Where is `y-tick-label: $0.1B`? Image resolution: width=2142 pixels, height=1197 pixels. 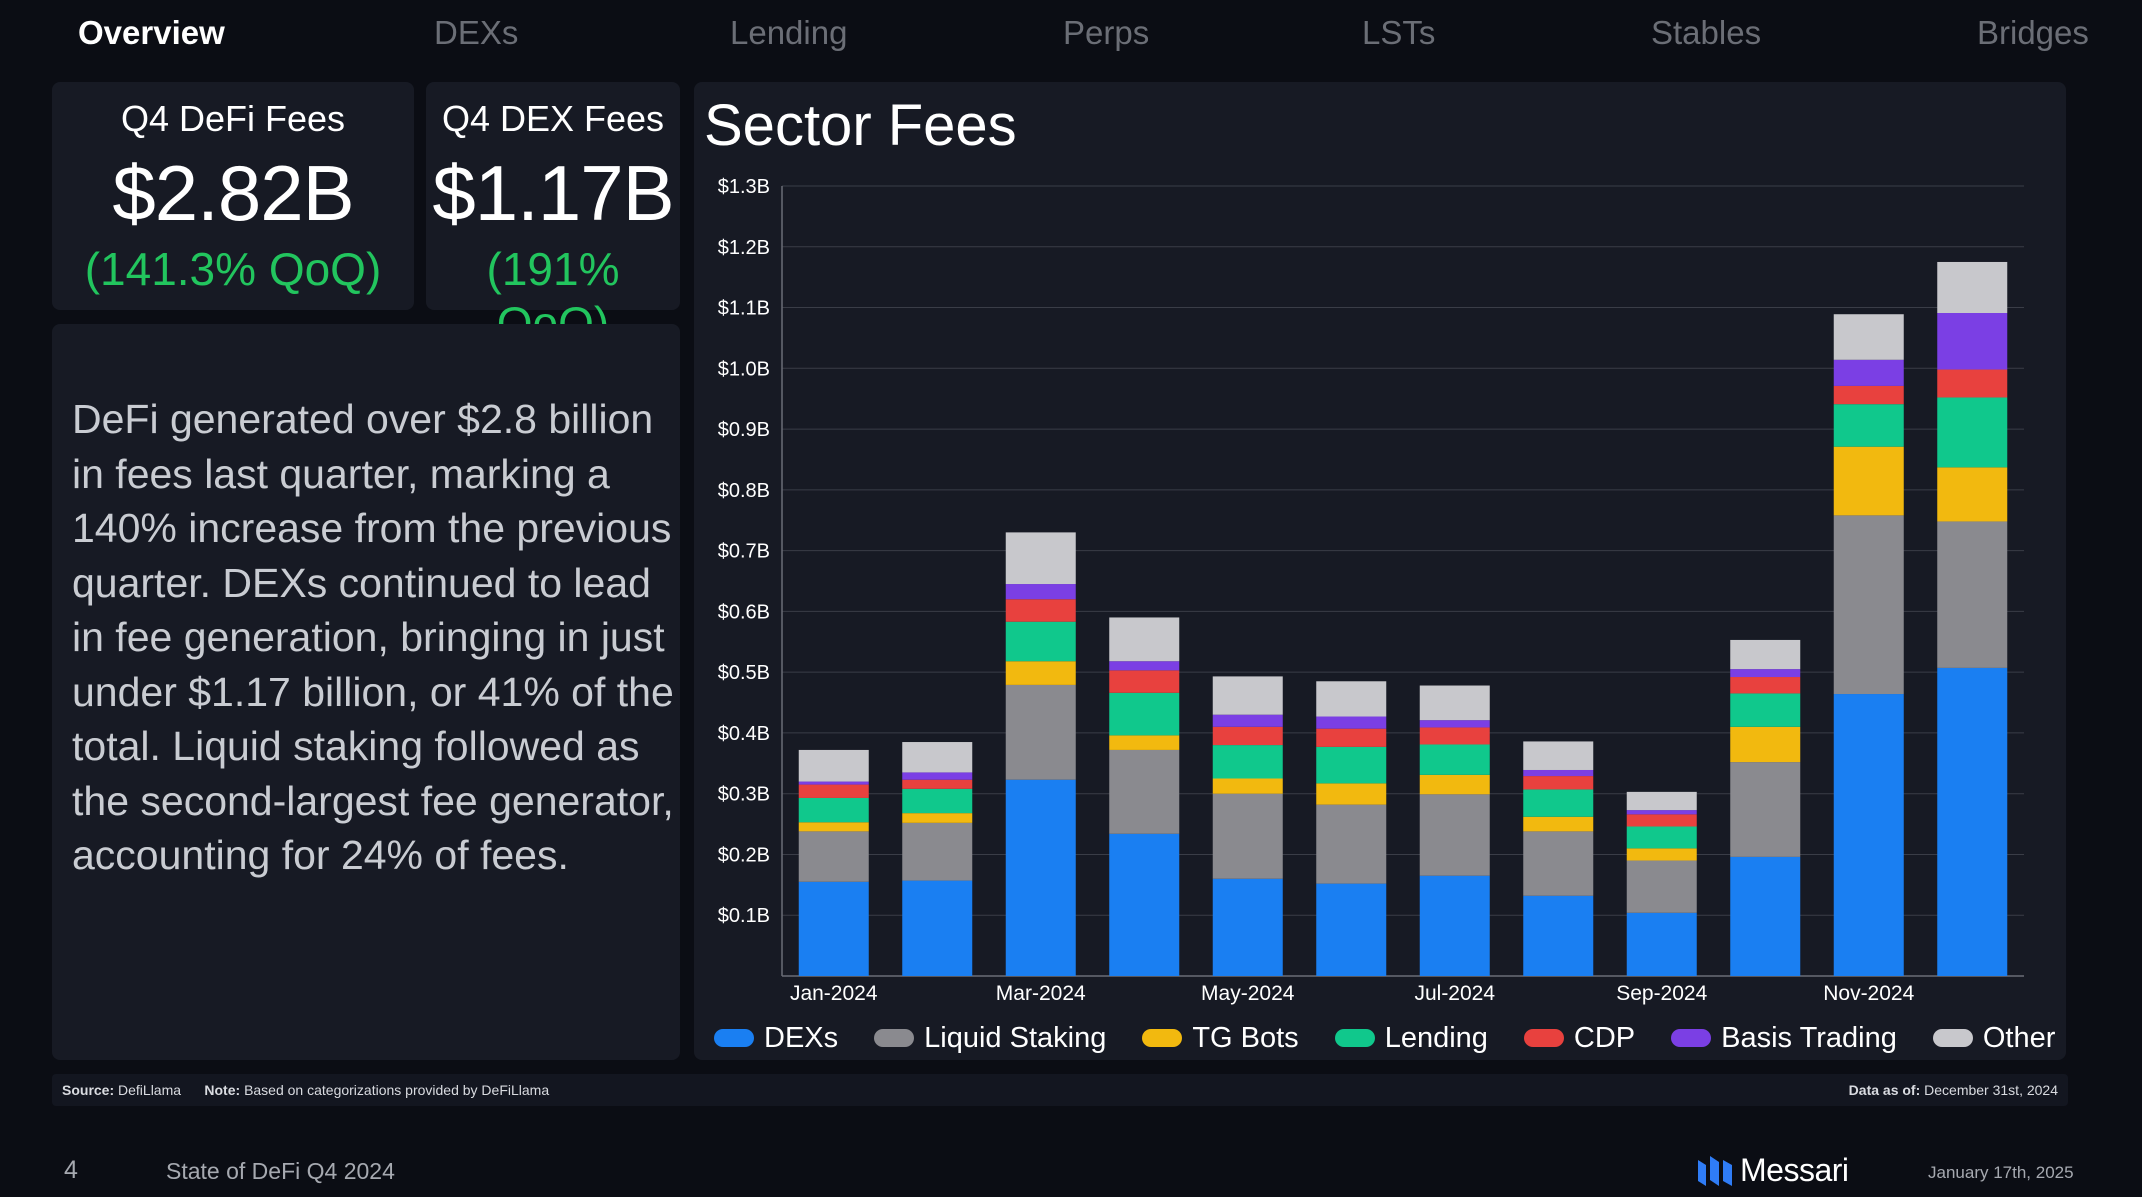 y-tick-label: $0.1B is located at coordinates (744, 916).